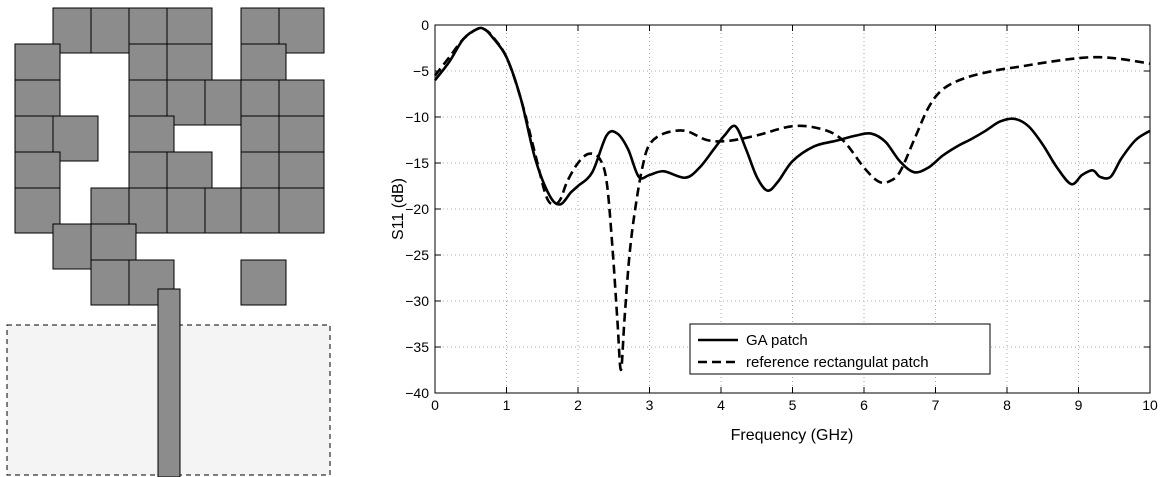 The width and height of the screenshot is (1161, 477). I want to click on y-tick-label: −15, so click(417, 163).